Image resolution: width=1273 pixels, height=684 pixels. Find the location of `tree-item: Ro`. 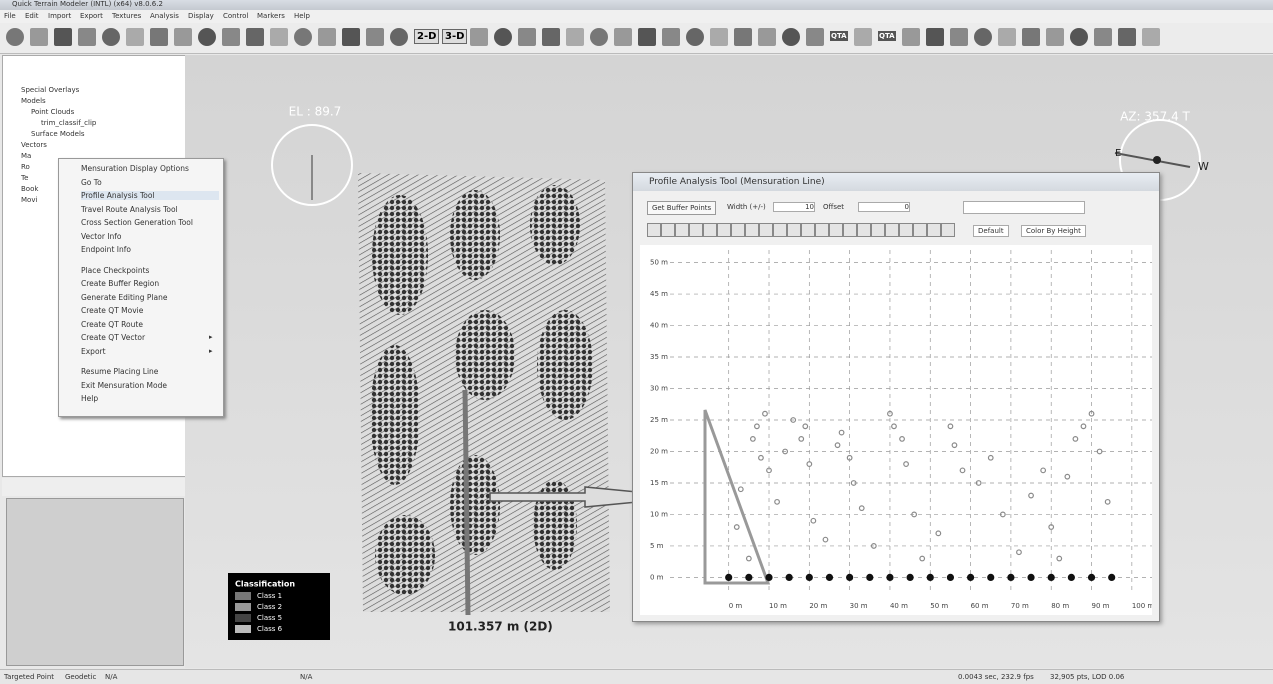

tree-item: Ro is located at coordinates (25, 167).